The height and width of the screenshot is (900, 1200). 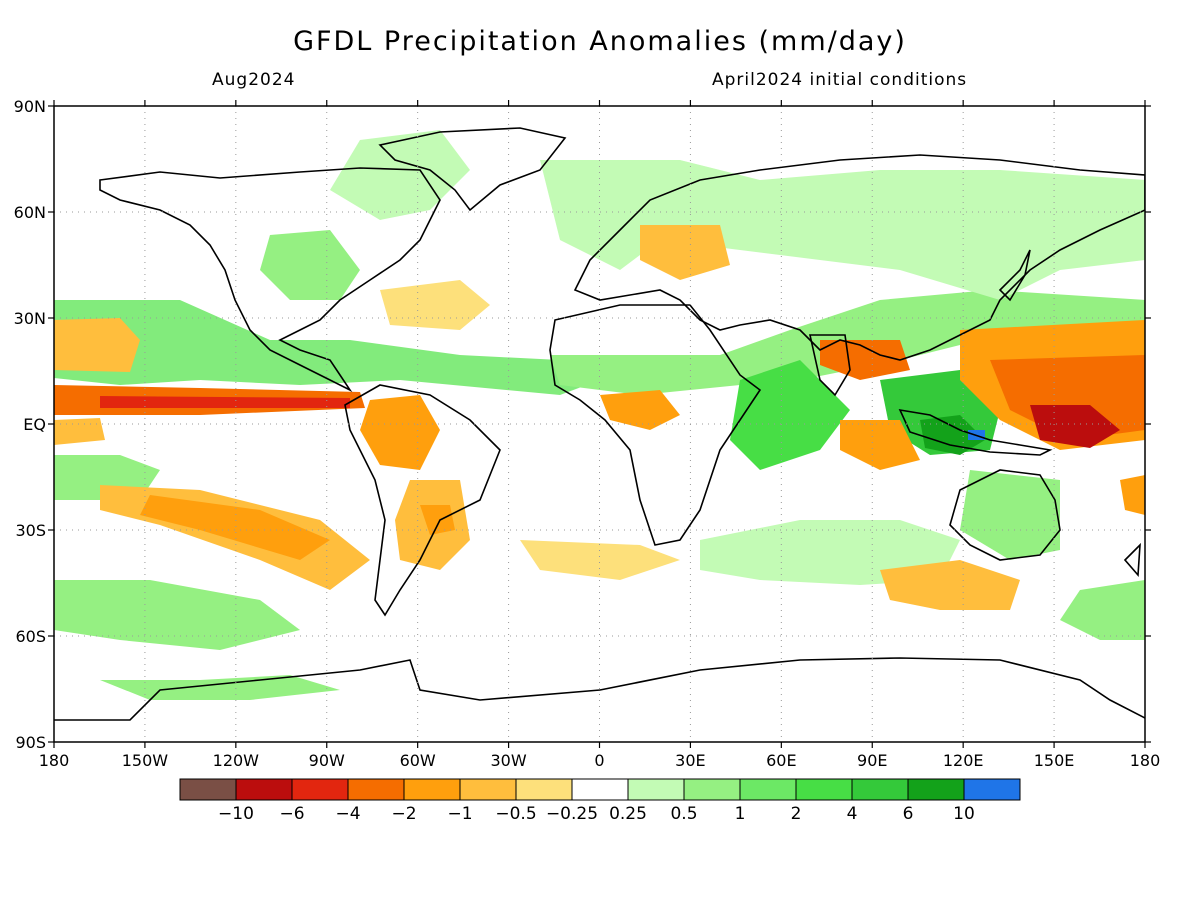 I want to click on south-america-coast, so click(x=422, y=500).